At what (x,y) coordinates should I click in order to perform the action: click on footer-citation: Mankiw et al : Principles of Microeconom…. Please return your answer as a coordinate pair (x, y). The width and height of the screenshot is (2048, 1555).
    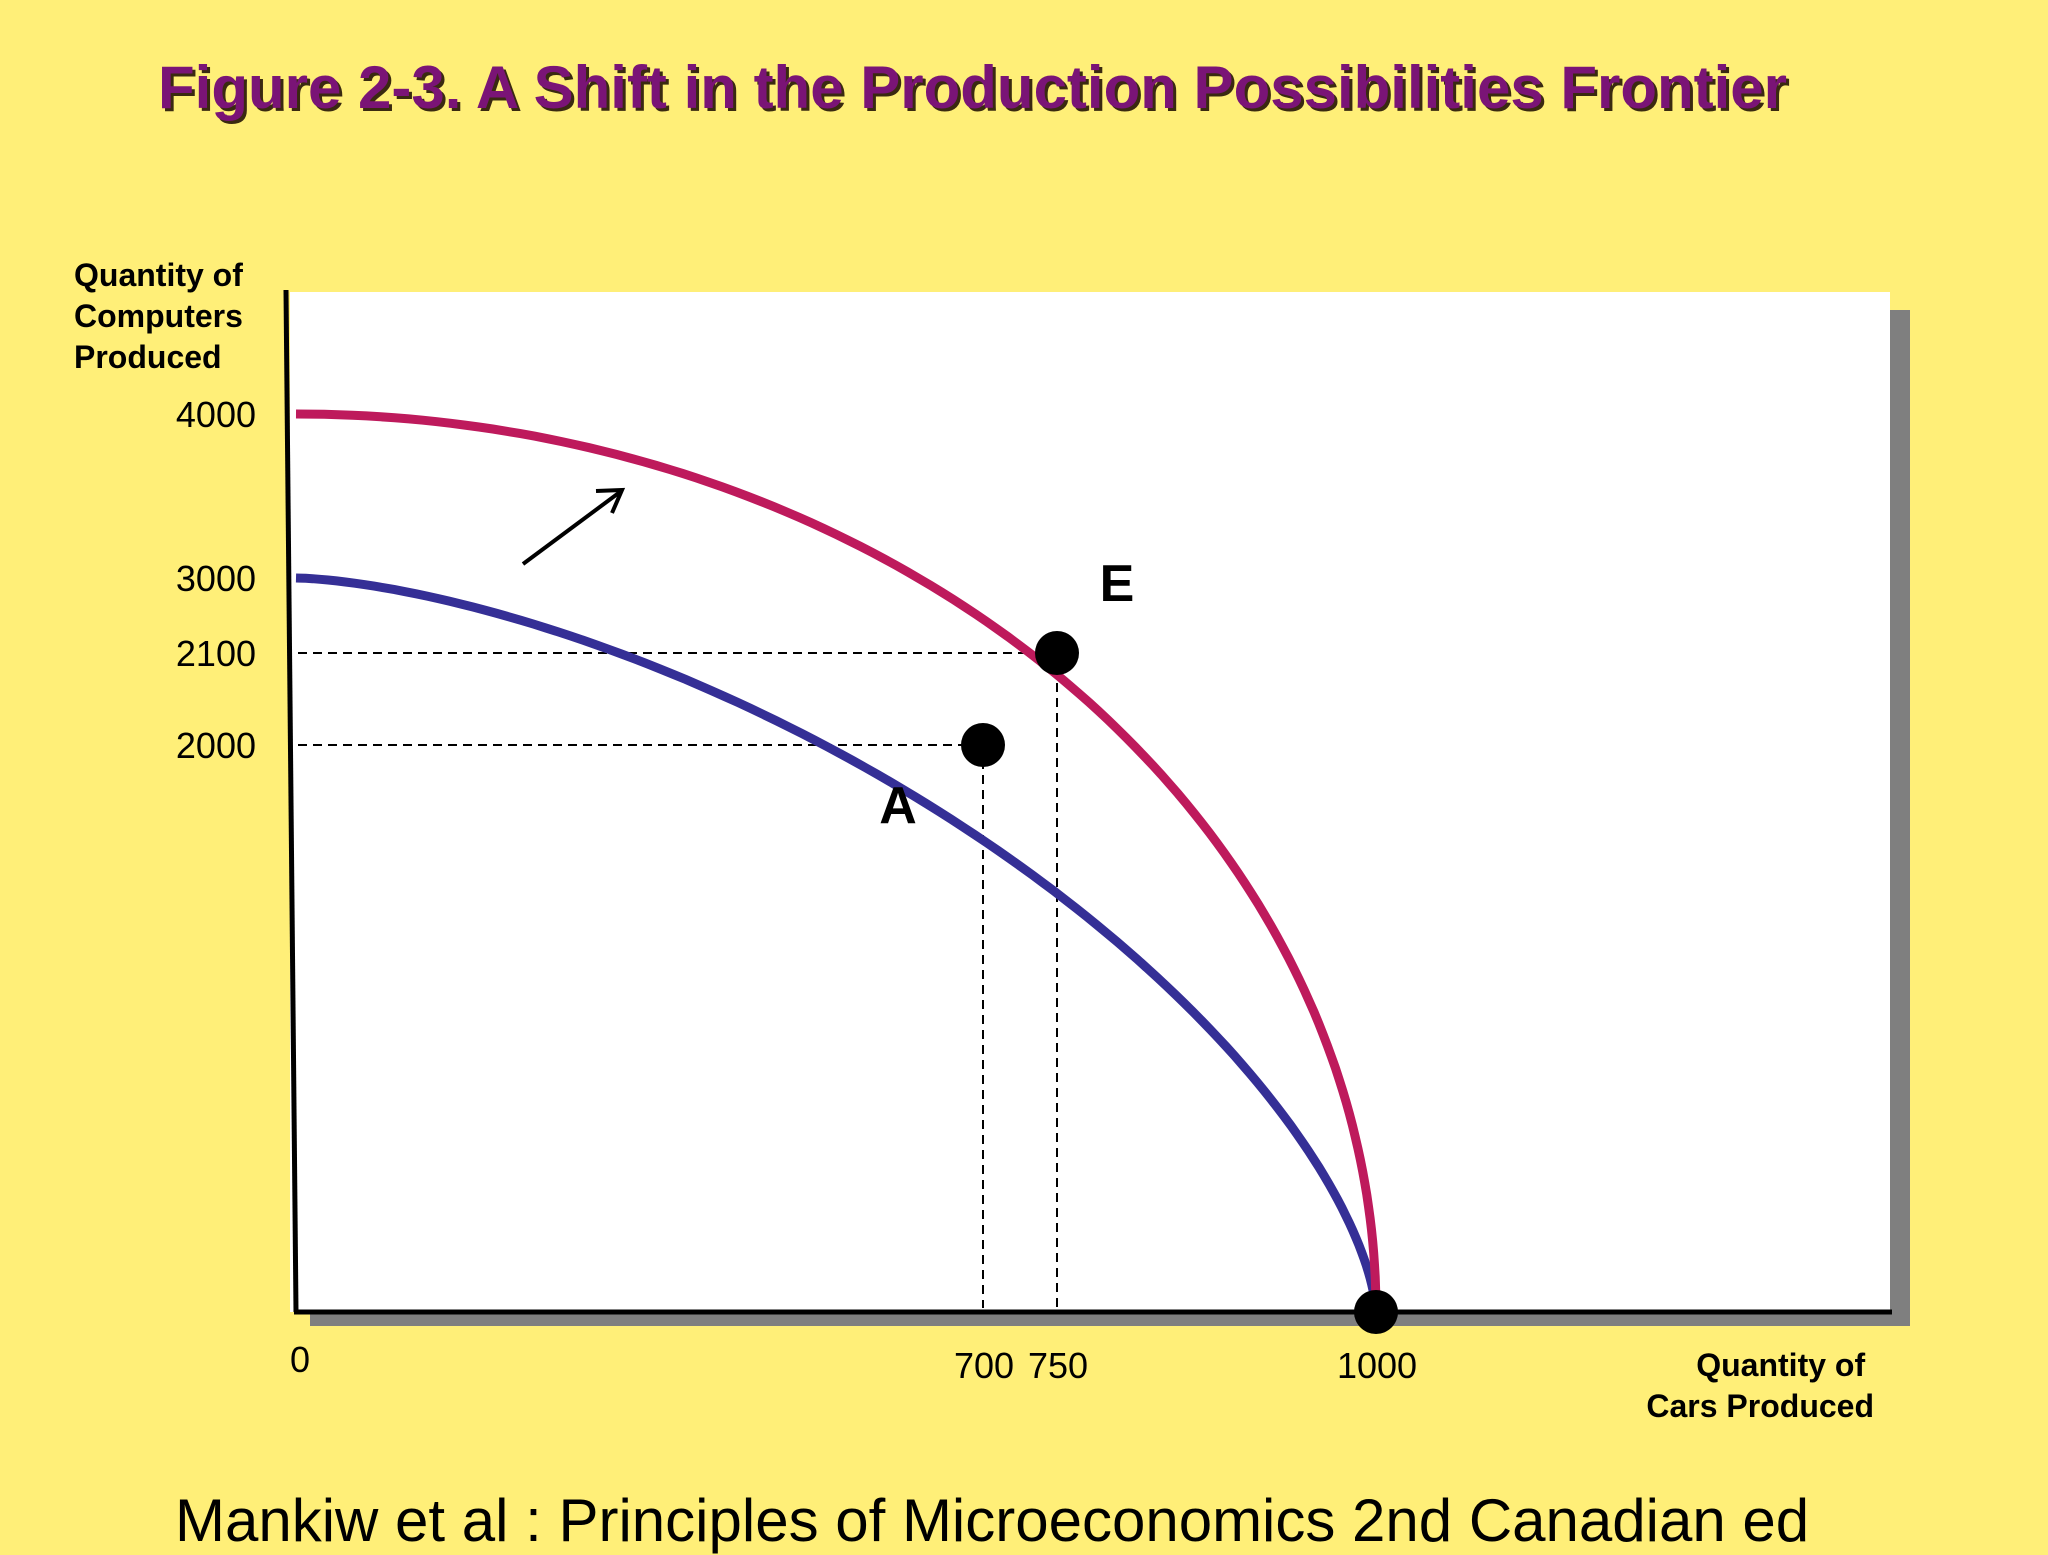
    Looking at the image, I should click on (992, 1520).